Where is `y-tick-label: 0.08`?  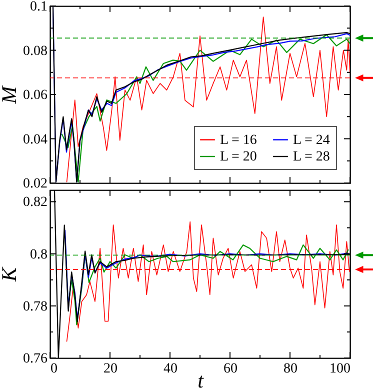 y-tick-label: 0.08 is located at coordinates (35, 51).